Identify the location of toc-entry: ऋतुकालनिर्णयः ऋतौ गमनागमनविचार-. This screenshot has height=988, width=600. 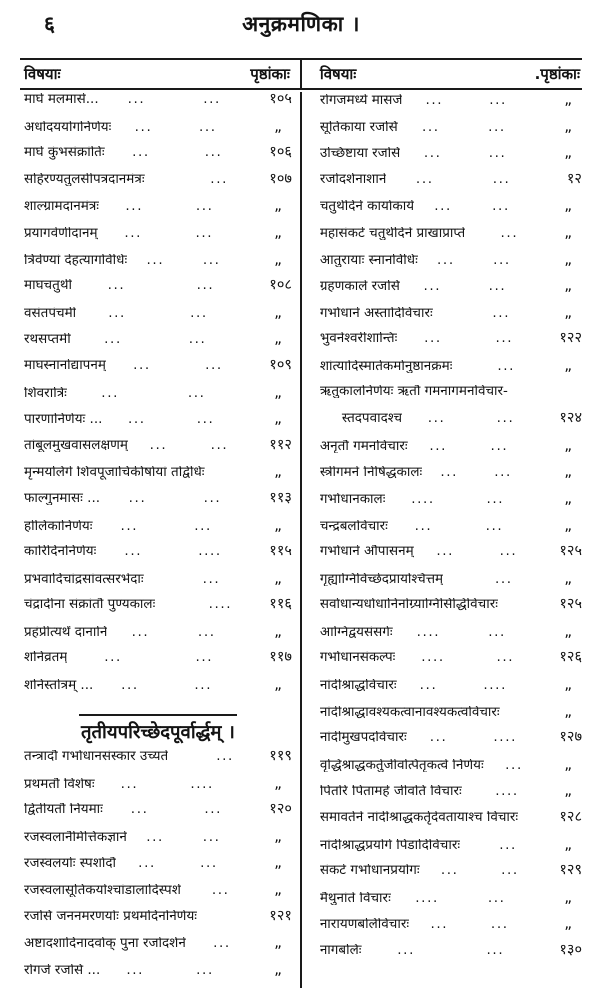
(451, 398).